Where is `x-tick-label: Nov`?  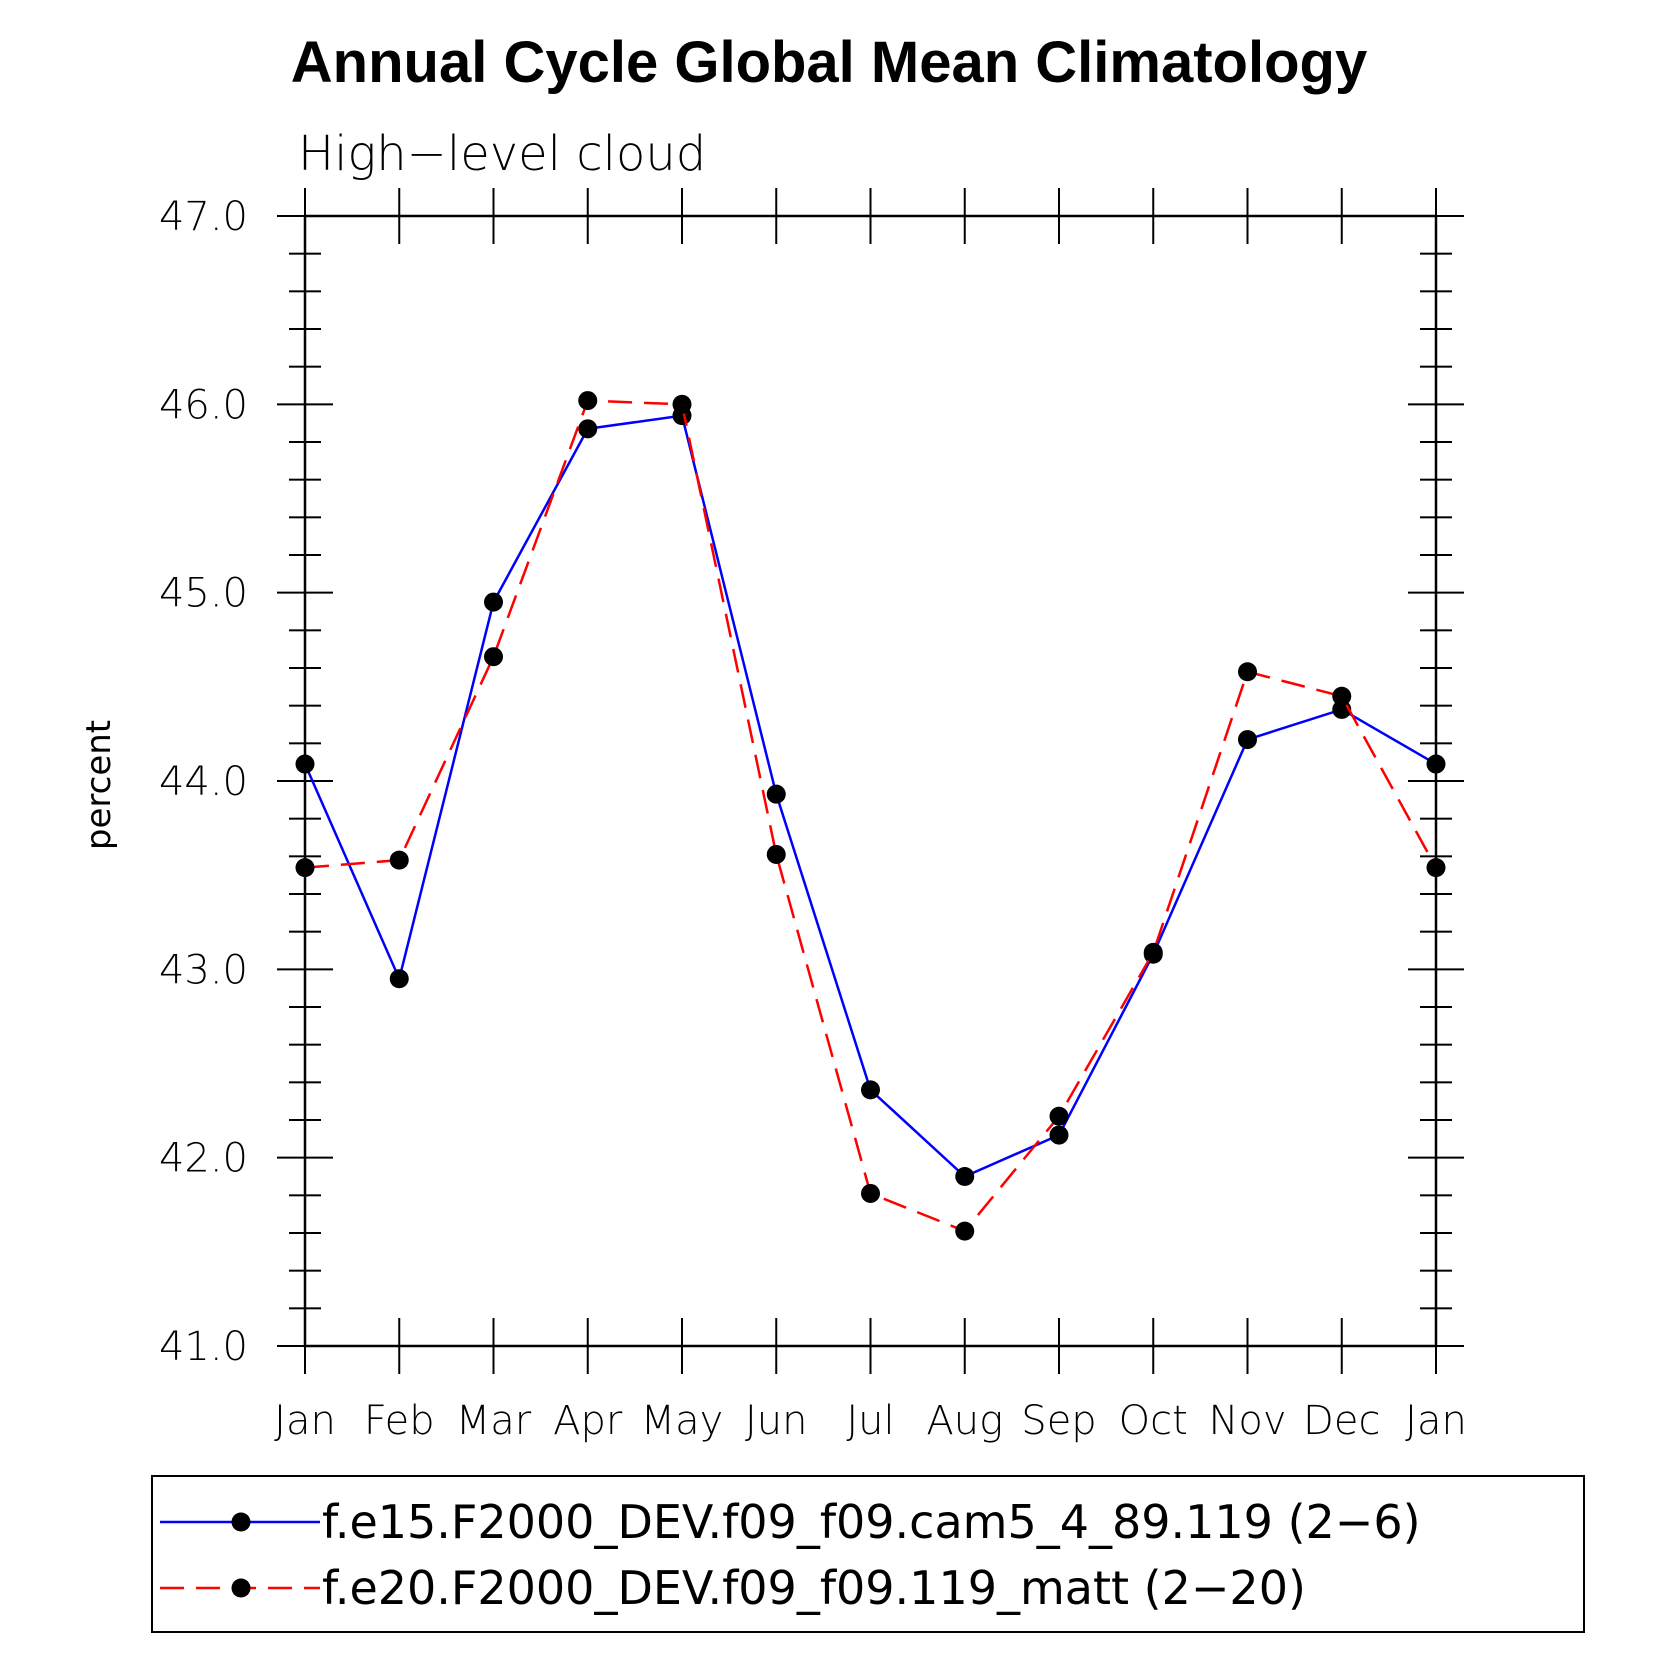
x-tick-label: Nov is located at coordinates (1247, 1421).